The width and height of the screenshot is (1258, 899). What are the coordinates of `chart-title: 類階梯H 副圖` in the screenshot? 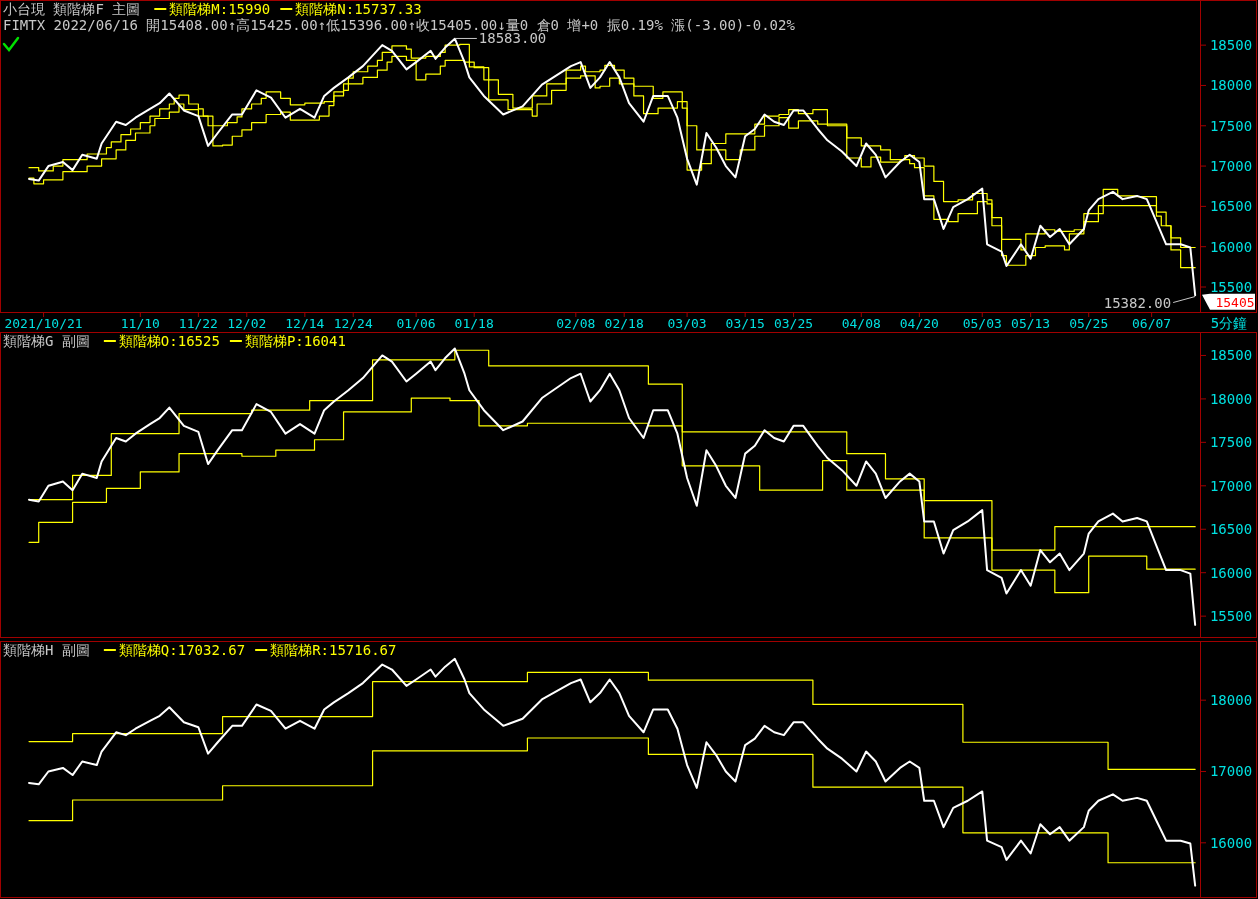 It's located at (46, 650).